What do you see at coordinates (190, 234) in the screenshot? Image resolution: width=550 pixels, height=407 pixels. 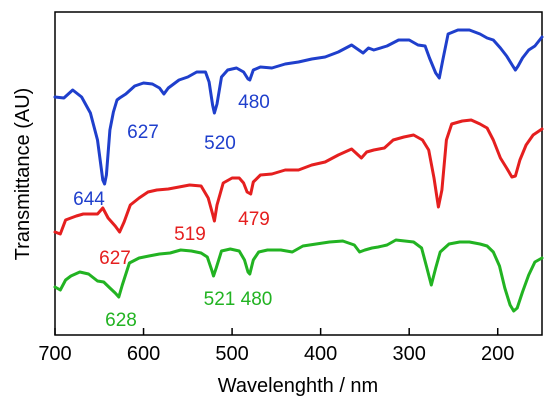 I see `peak-label: 519` at bounding box center [190, 234].